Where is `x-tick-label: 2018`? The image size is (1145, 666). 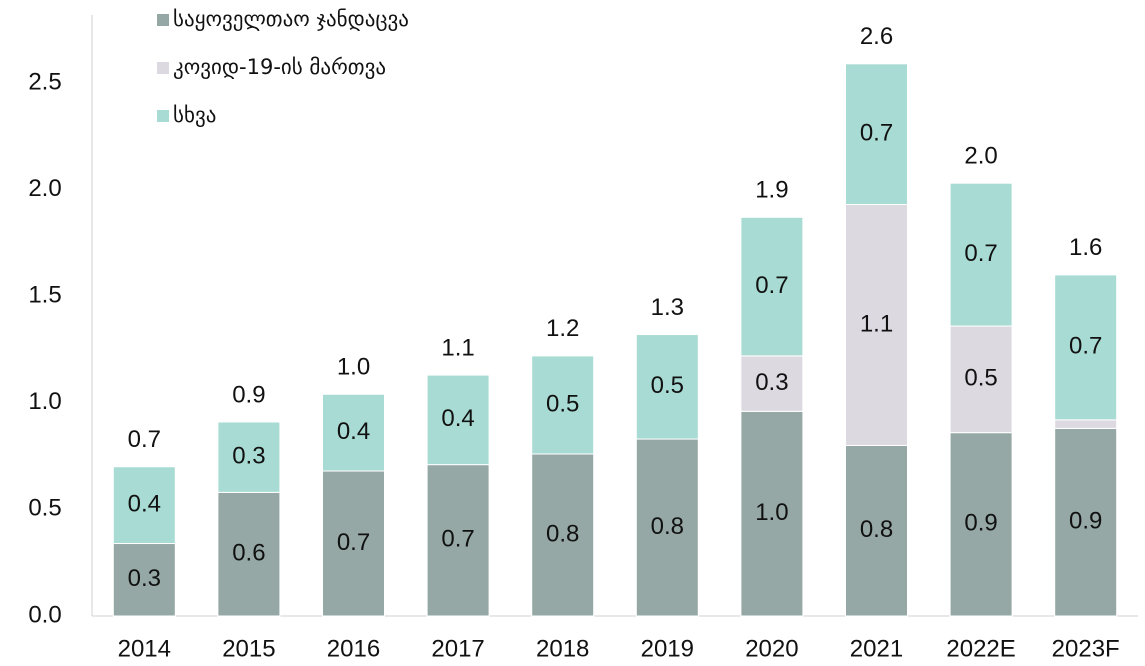
x-tick-label: 2018 is located at coordinates (562, 648).